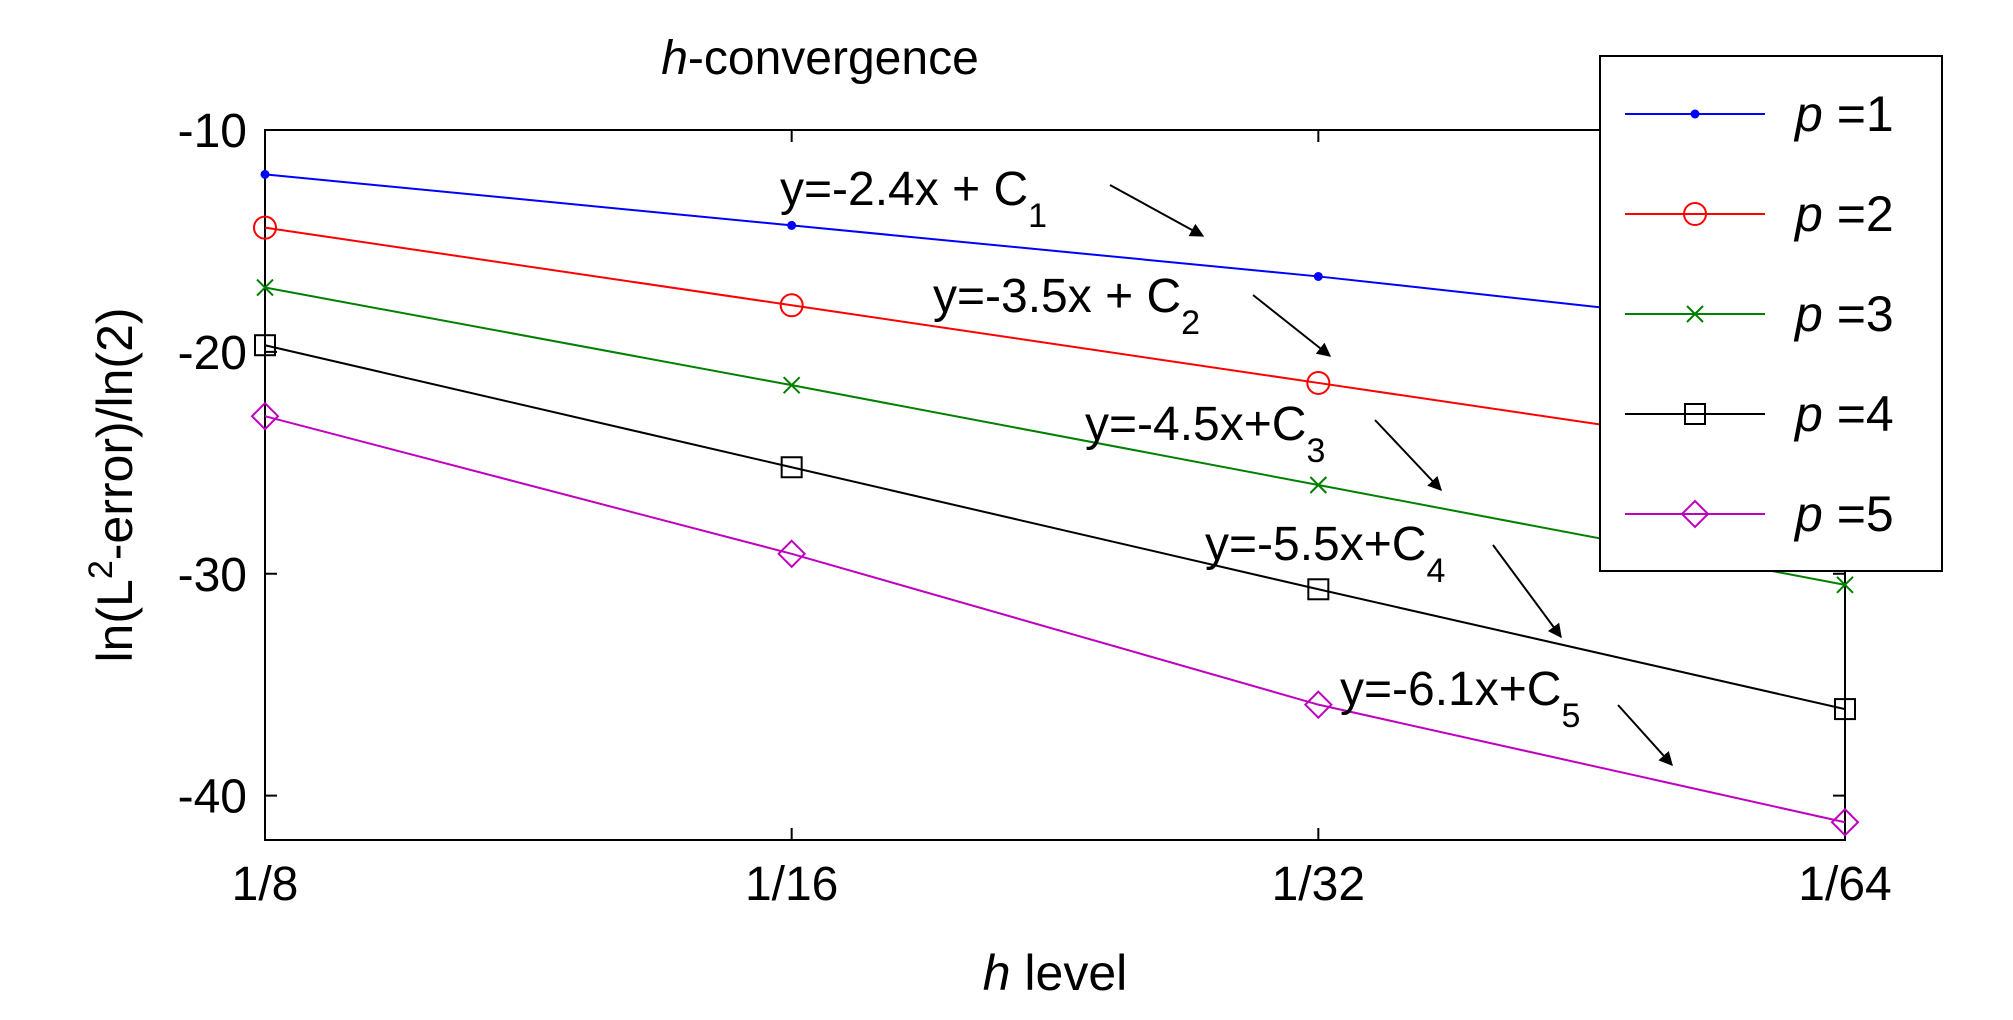 The height and width of the screenshot is (1020, 2013). I want to click on annotation-5: y=-6.1x+C5, so click(1506, 715).